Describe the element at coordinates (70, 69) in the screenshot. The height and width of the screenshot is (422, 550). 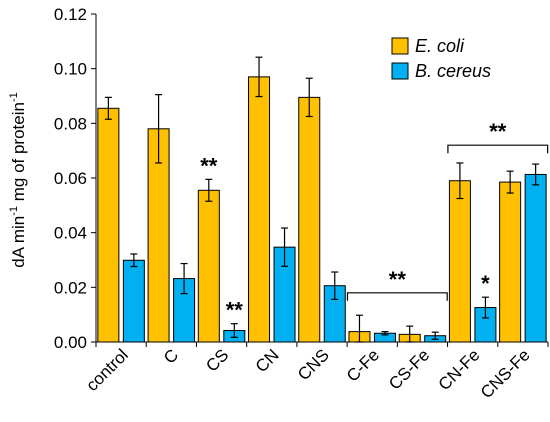
I see `y-tick-label: 0.10` at that location.